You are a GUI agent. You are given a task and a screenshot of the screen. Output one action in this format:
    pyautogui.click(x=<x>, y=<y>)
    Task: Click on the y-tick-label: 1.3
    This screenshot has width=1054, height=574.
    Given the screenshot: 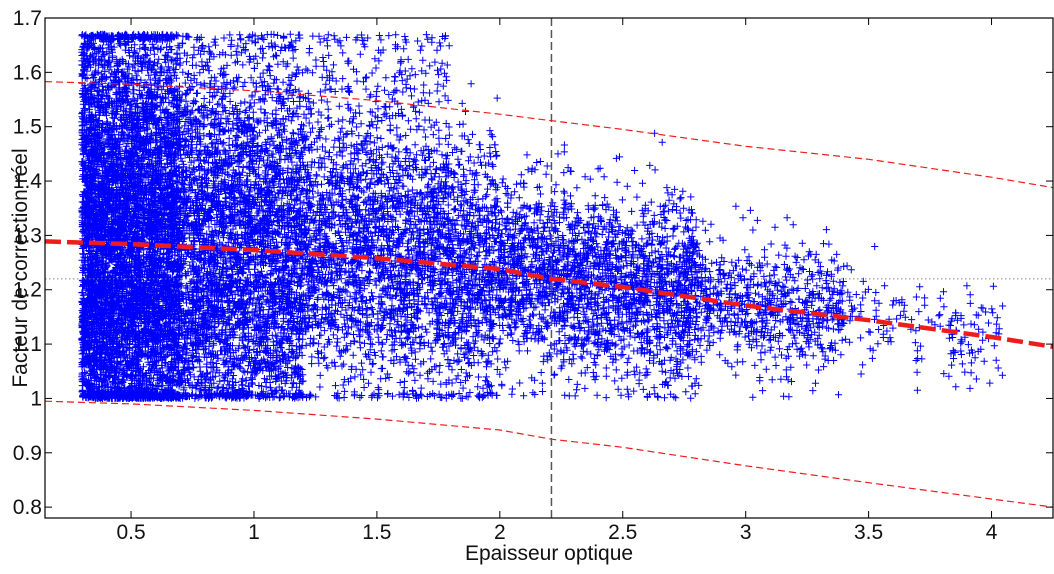 What is the action you would take?
    pyautogui.click(x=27, y=235)
    